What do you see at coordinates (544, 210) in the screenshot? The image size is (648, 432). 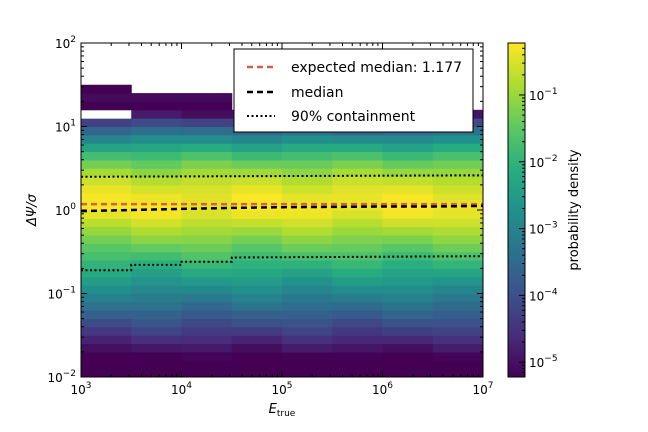 I see `colorbar: 10−5 10−4 10−3 10−2 10−1 probability density` at bounding box center [544, 210].